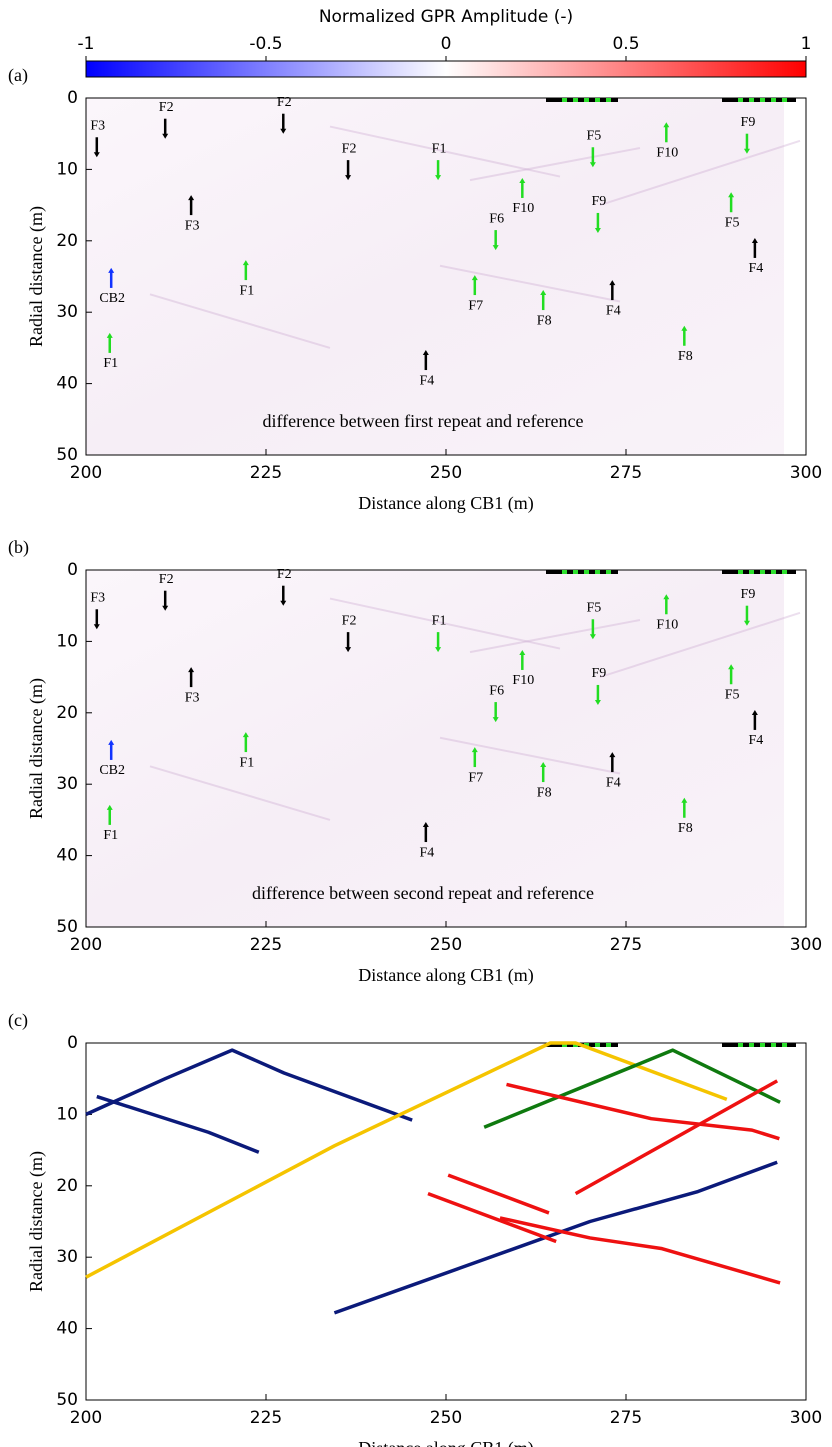 The height and width of the screenshot is (1447, 832). Describe the element at coordinates (496, 218) in the screenshot. I see `annotation-label: F6` at that location.